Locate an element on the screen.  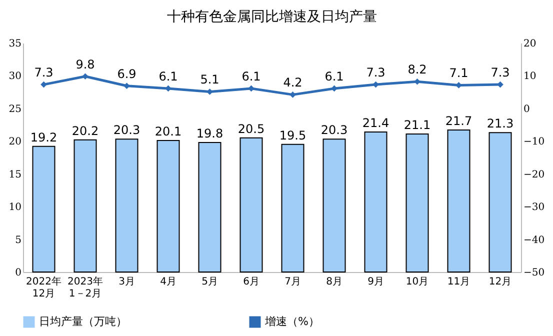
x-tick-label: 5月 is located at coordinates (210, 282).